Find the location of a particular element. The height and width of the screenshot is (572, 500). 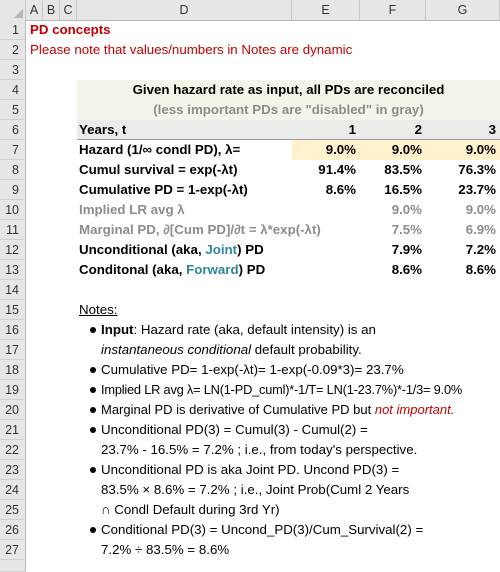

survival-3: 76.3% is located at coordinates (477, 169).